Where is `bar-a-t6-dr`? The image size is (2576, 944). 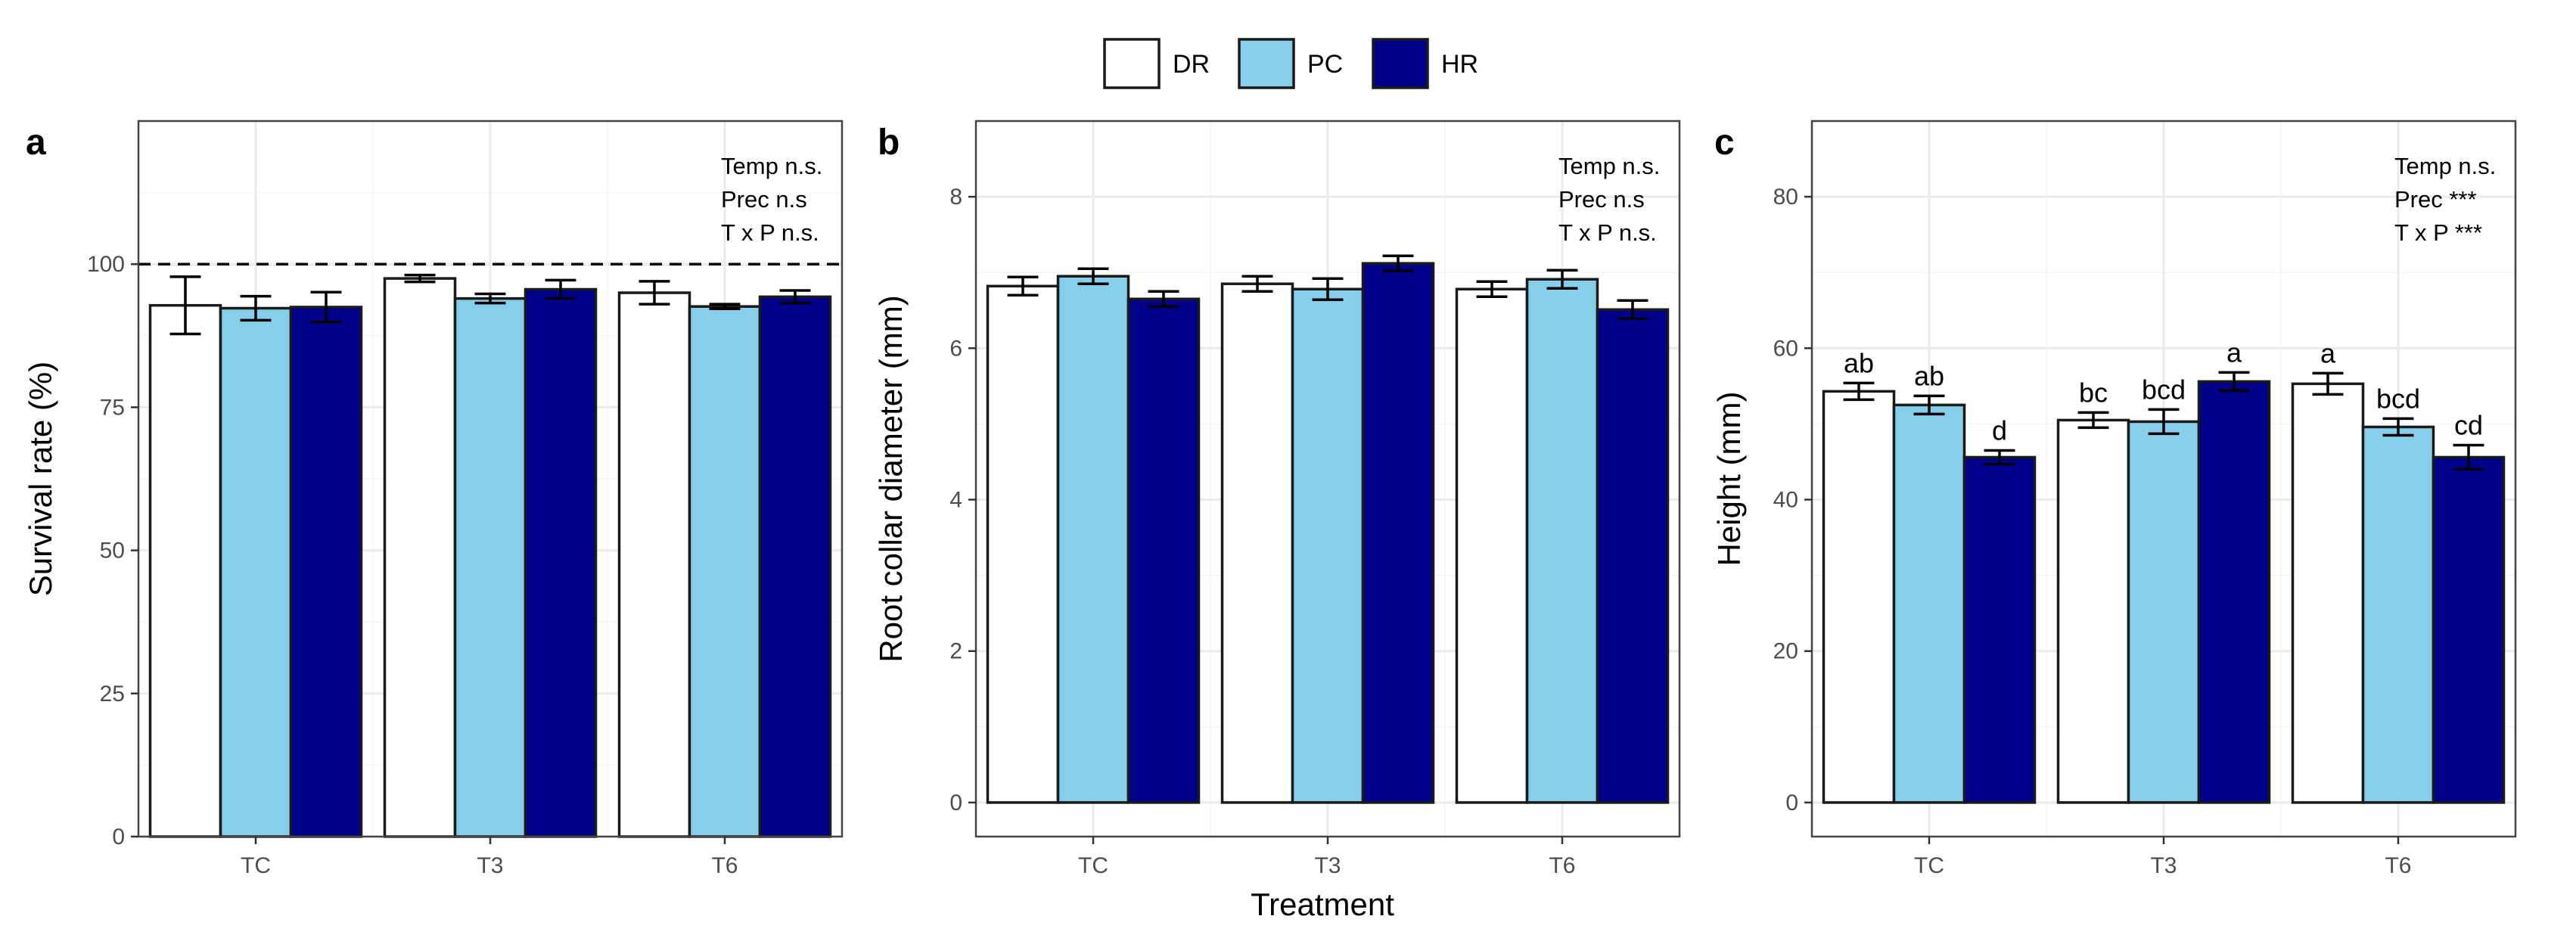 bar-a-t6-dr is located at coordinates (654, 564).